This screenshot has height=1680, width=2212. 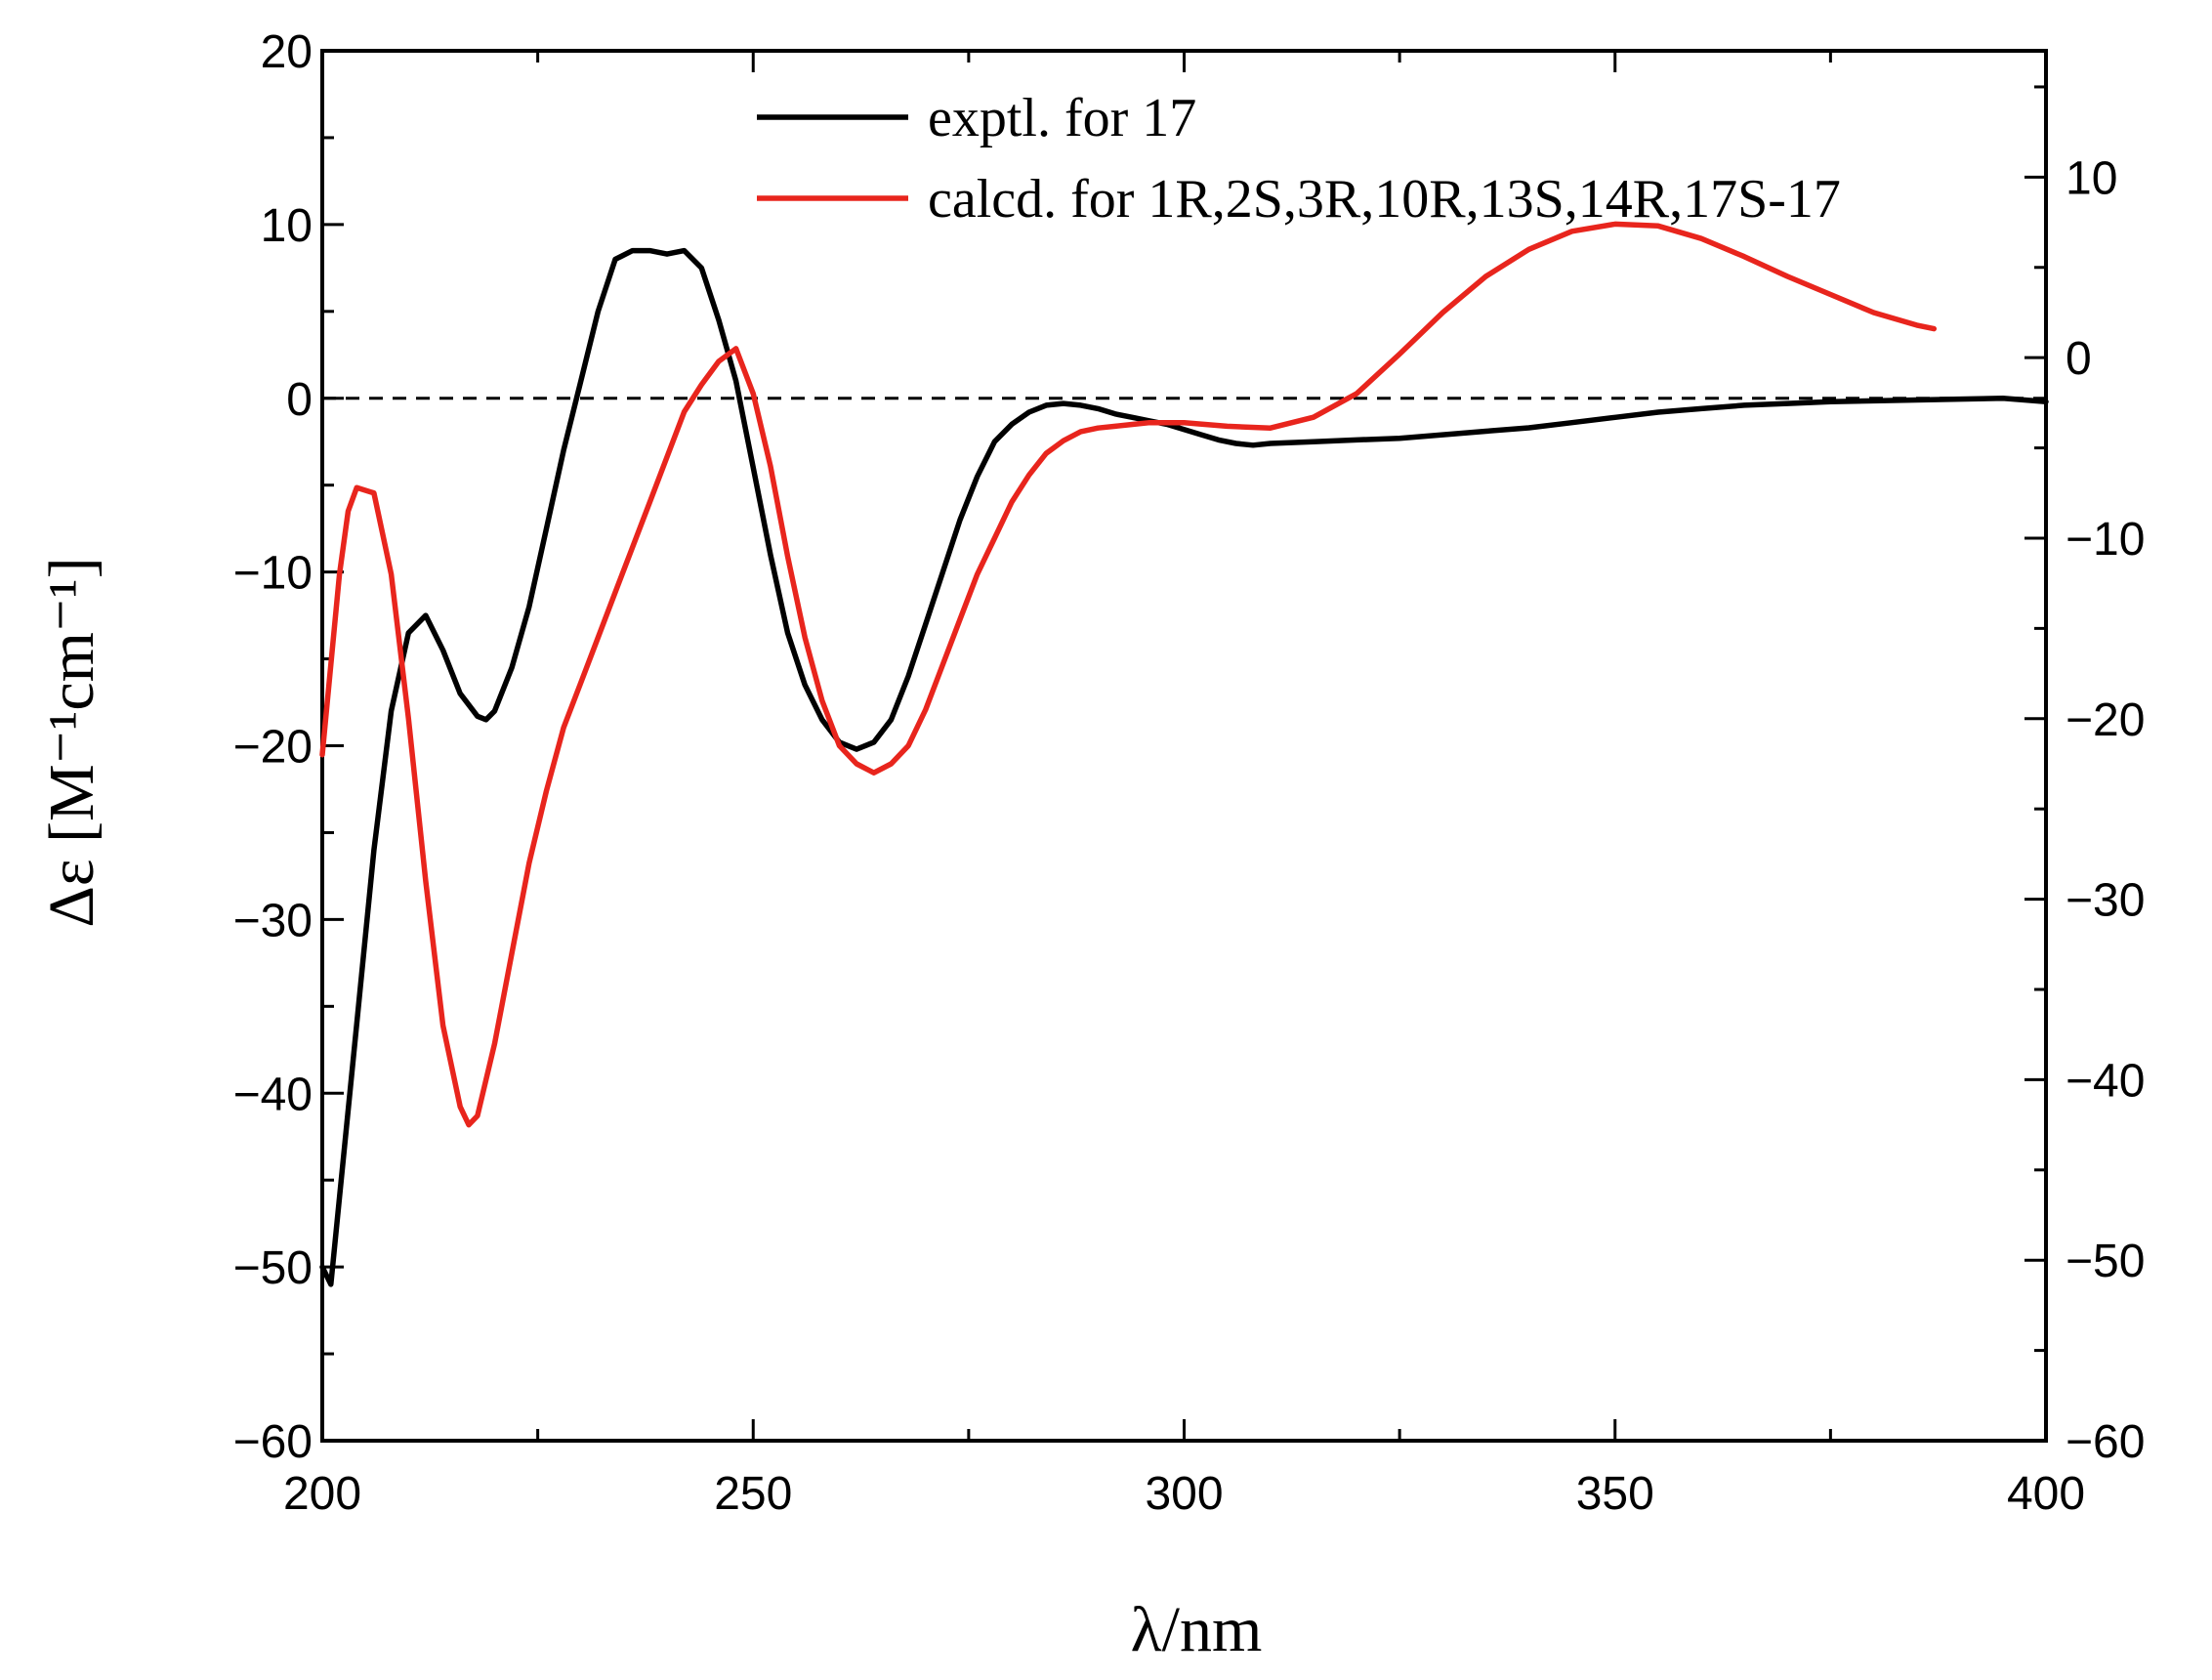 What do you see at coordinates (273, 920) in the screenshot?
I see `y-left-tick-label: −30` at bounding box center [273, 920].